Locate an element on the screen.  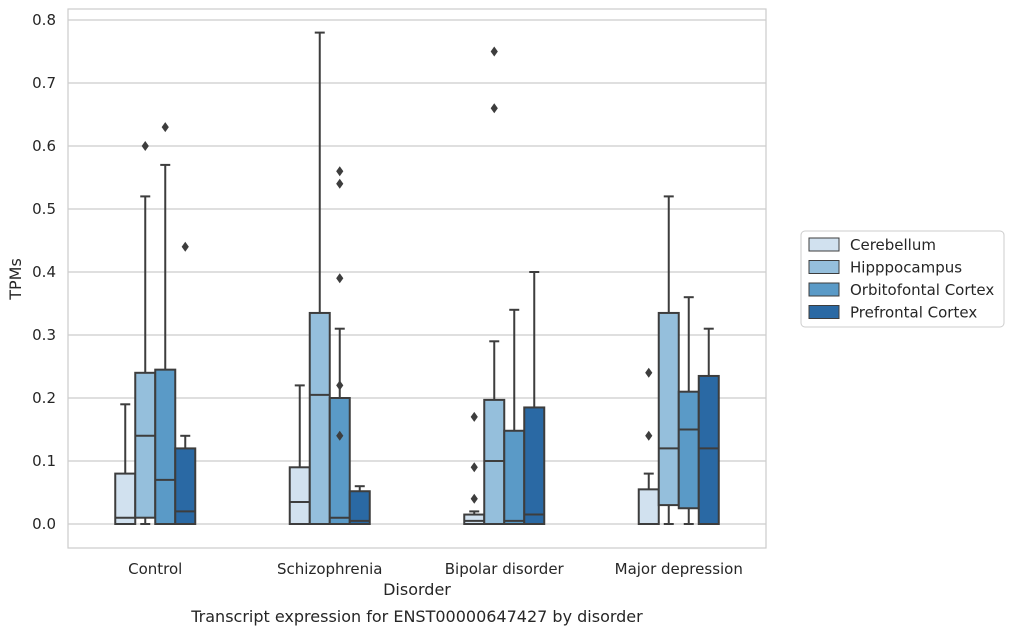
y-tick-label-1: 0.1 is located at coordinates (44, 461).